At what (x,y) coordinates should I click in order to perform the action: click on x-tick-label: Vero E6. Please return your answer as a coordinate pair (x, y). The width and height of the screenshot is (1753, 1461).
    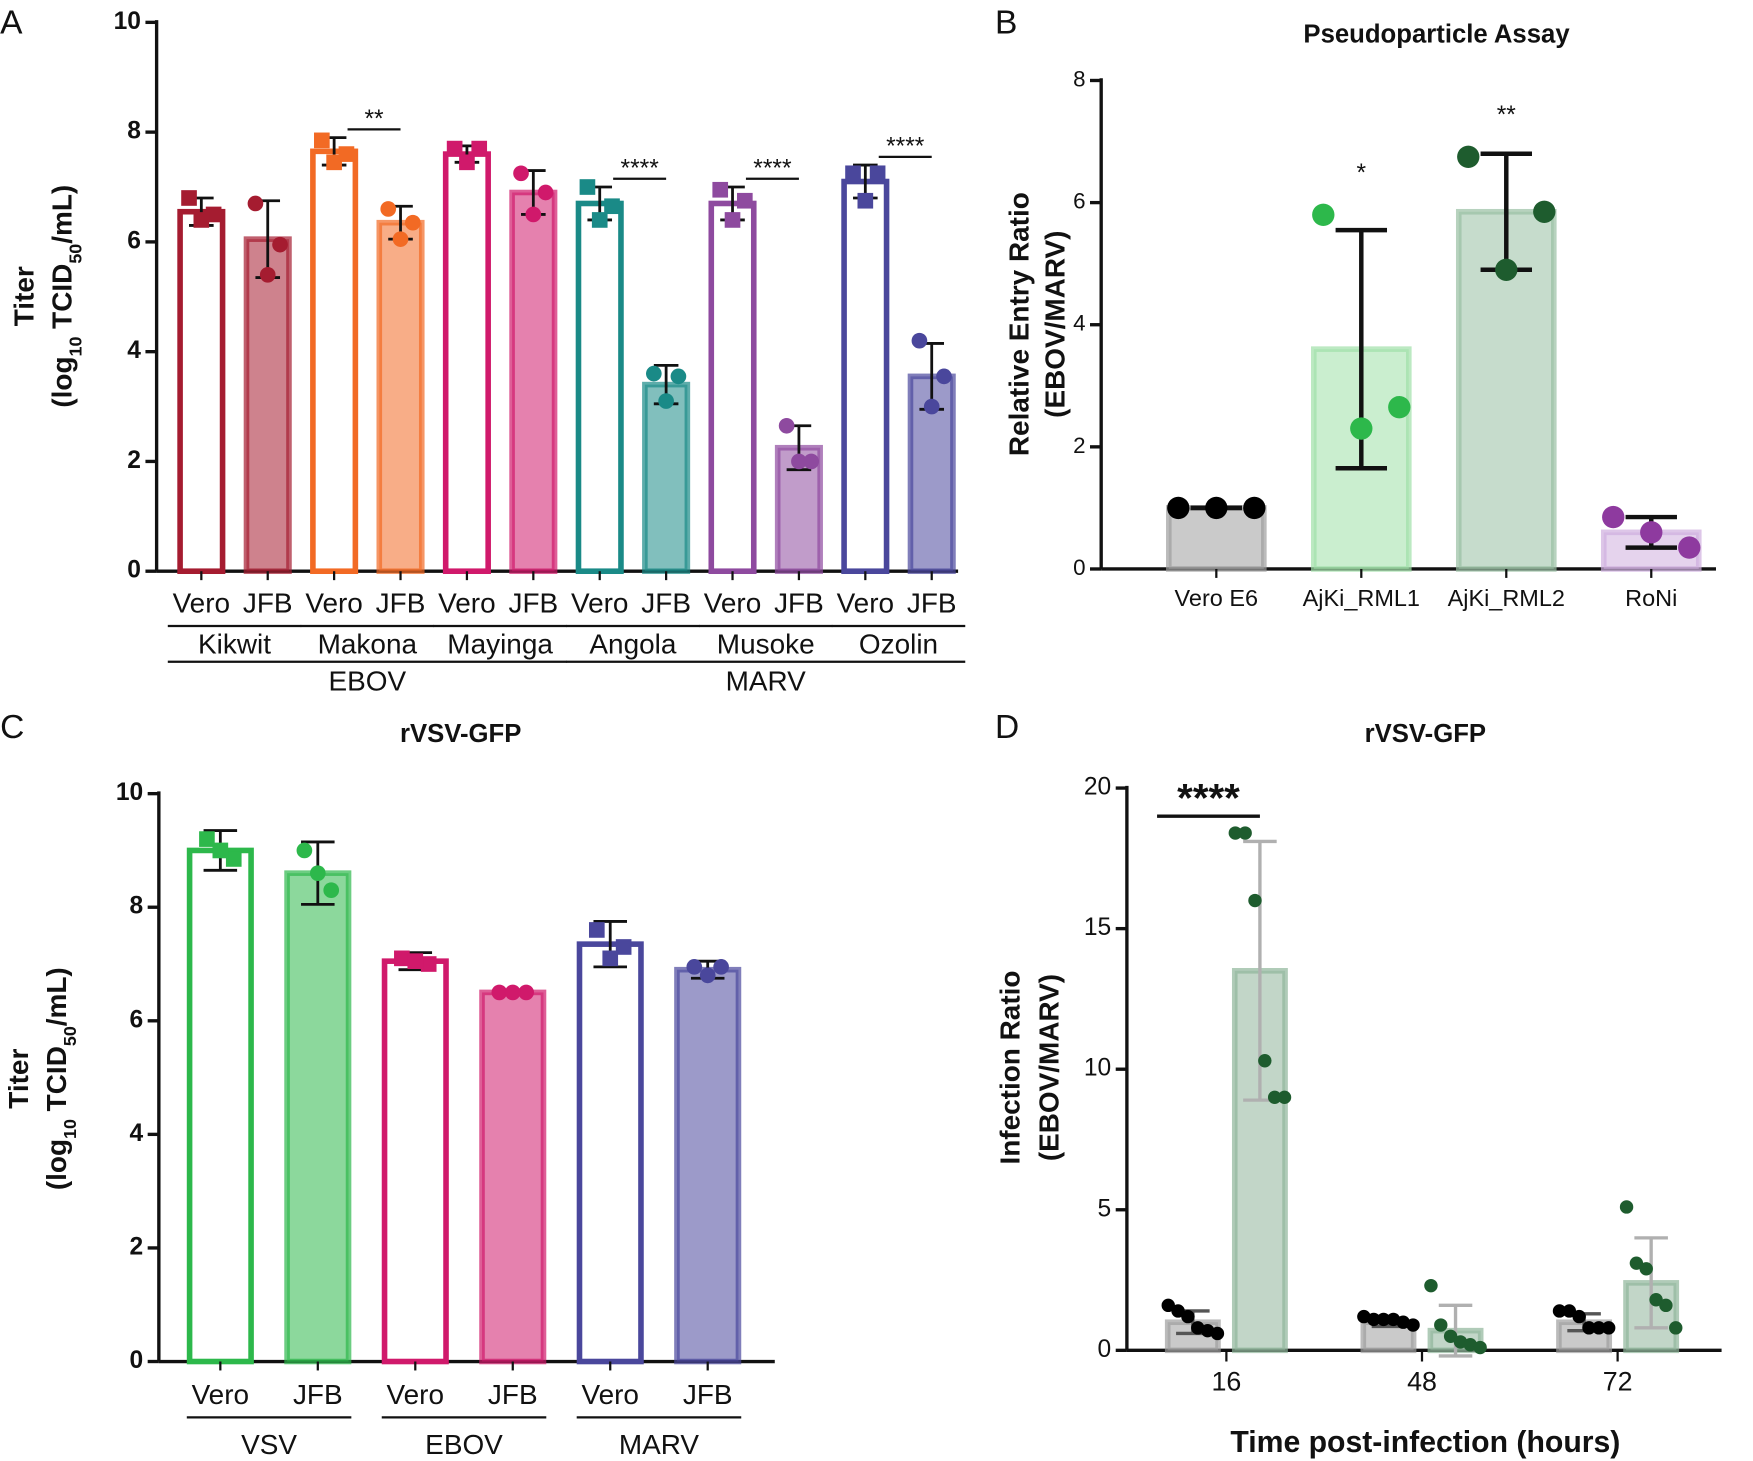
    Looking at the image, I should click on (1217, 598).